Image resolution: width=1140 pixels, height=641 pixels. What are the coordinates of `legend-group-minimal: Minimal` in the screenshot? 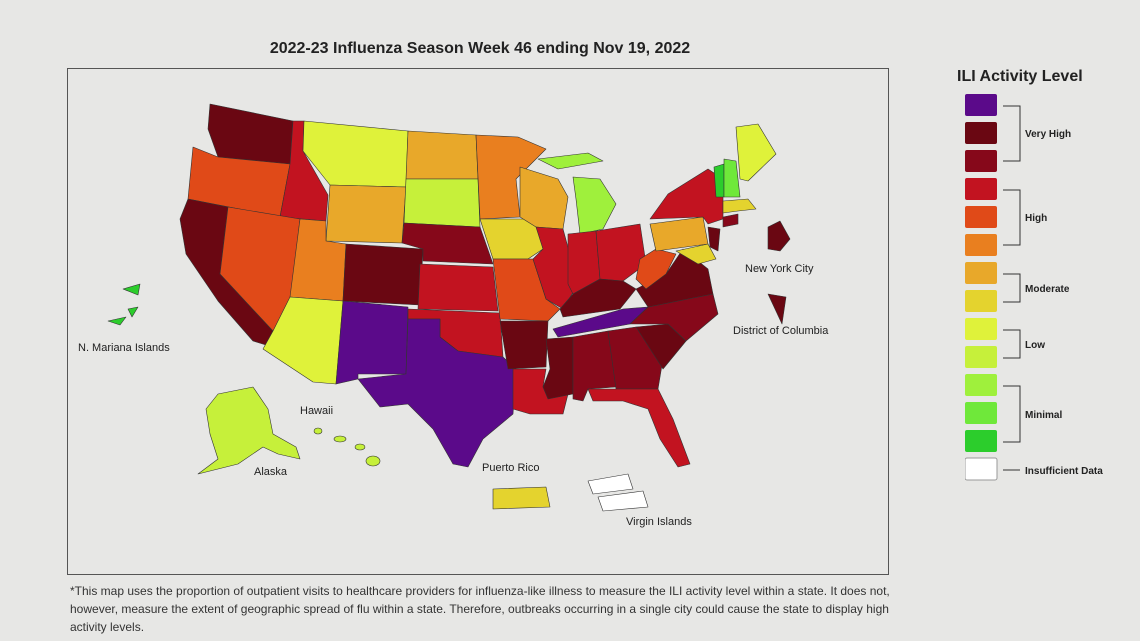 It's located at (1043, 415).